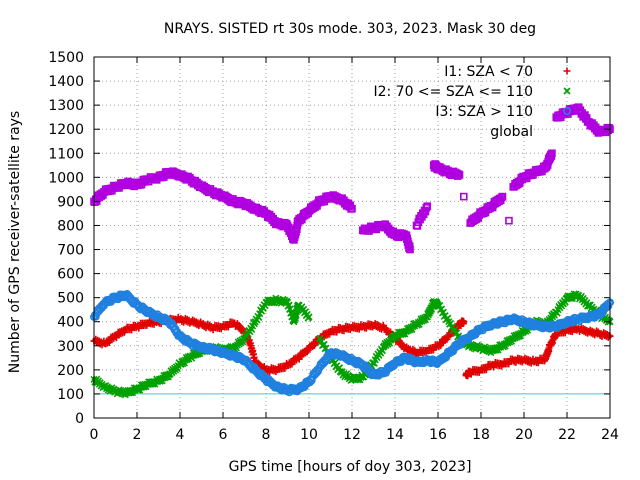 This screenshot has width=640, height=480. Describe the element at coordinates (70, 323) in the screenshot. I see `y-tick-label: 400` at that location.